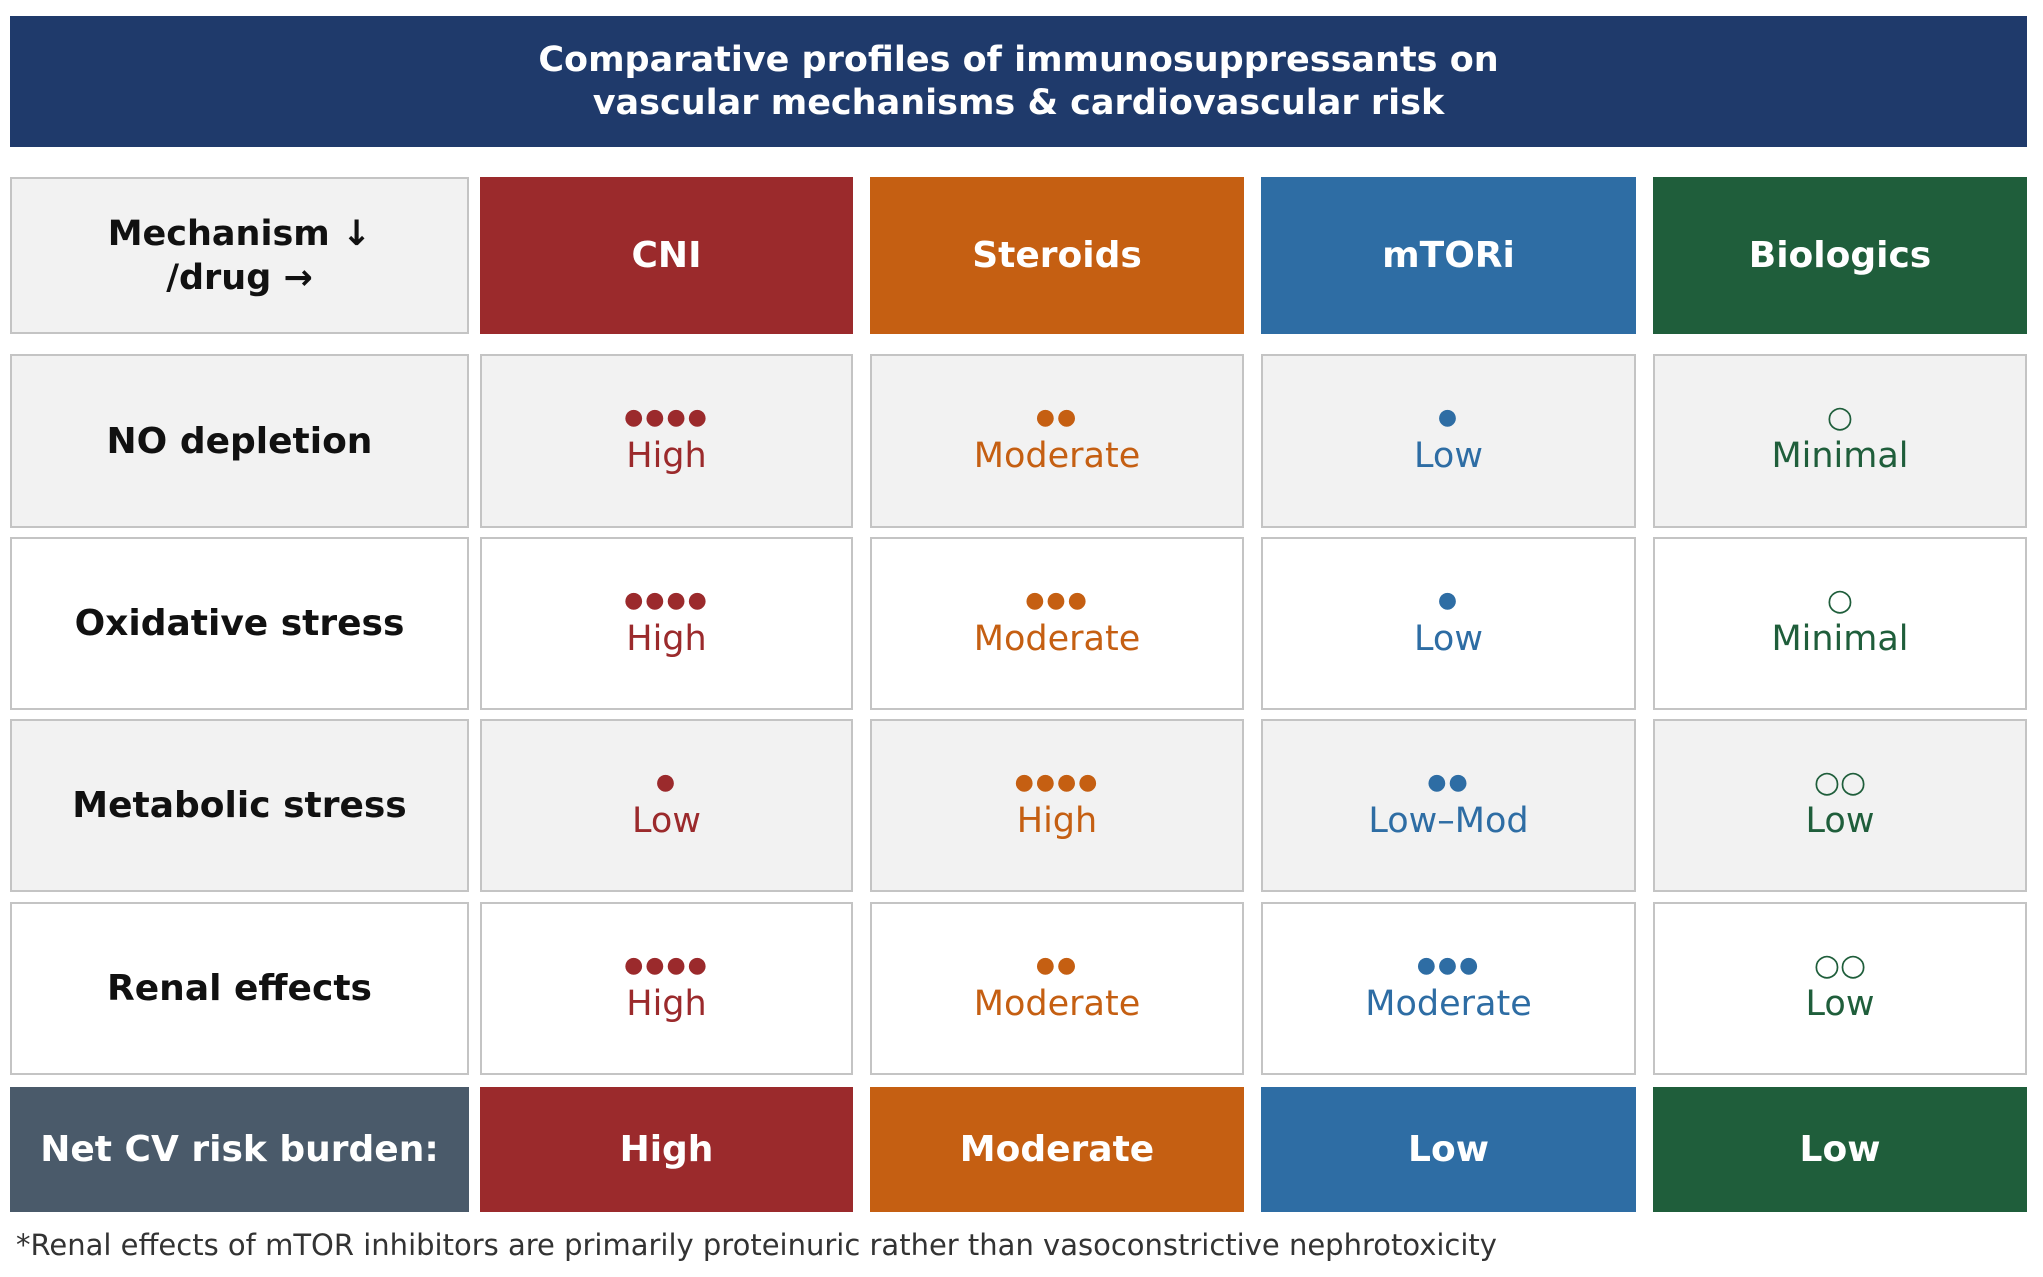 The width and height of the screenshot is (2043, 1277). I want to click on column-header: mTORi, so click(1448, 255).